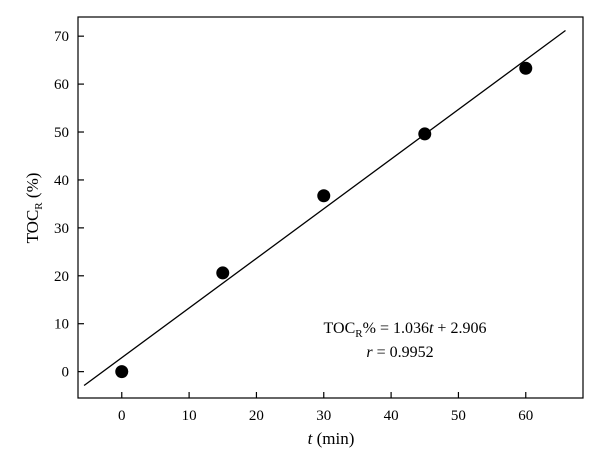 The height and width of the screenshot is (473, 600). I want to click on regression-equation: TOCR% = 1.036t + 2.906, so click(405, 330).